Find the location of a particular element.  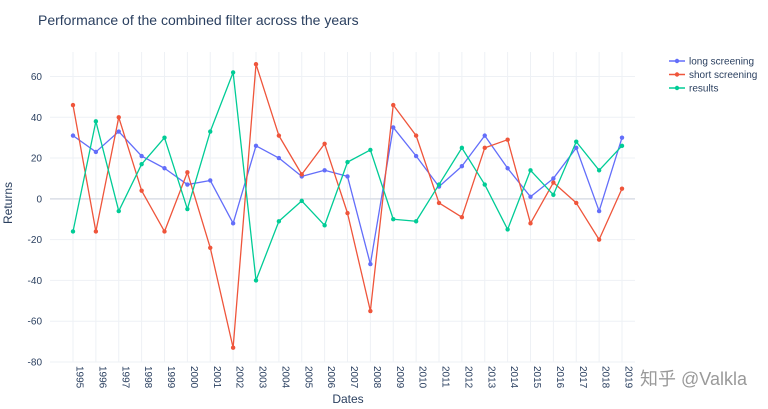

x-tick-label: 2010 is located at coordinates (422, 377).